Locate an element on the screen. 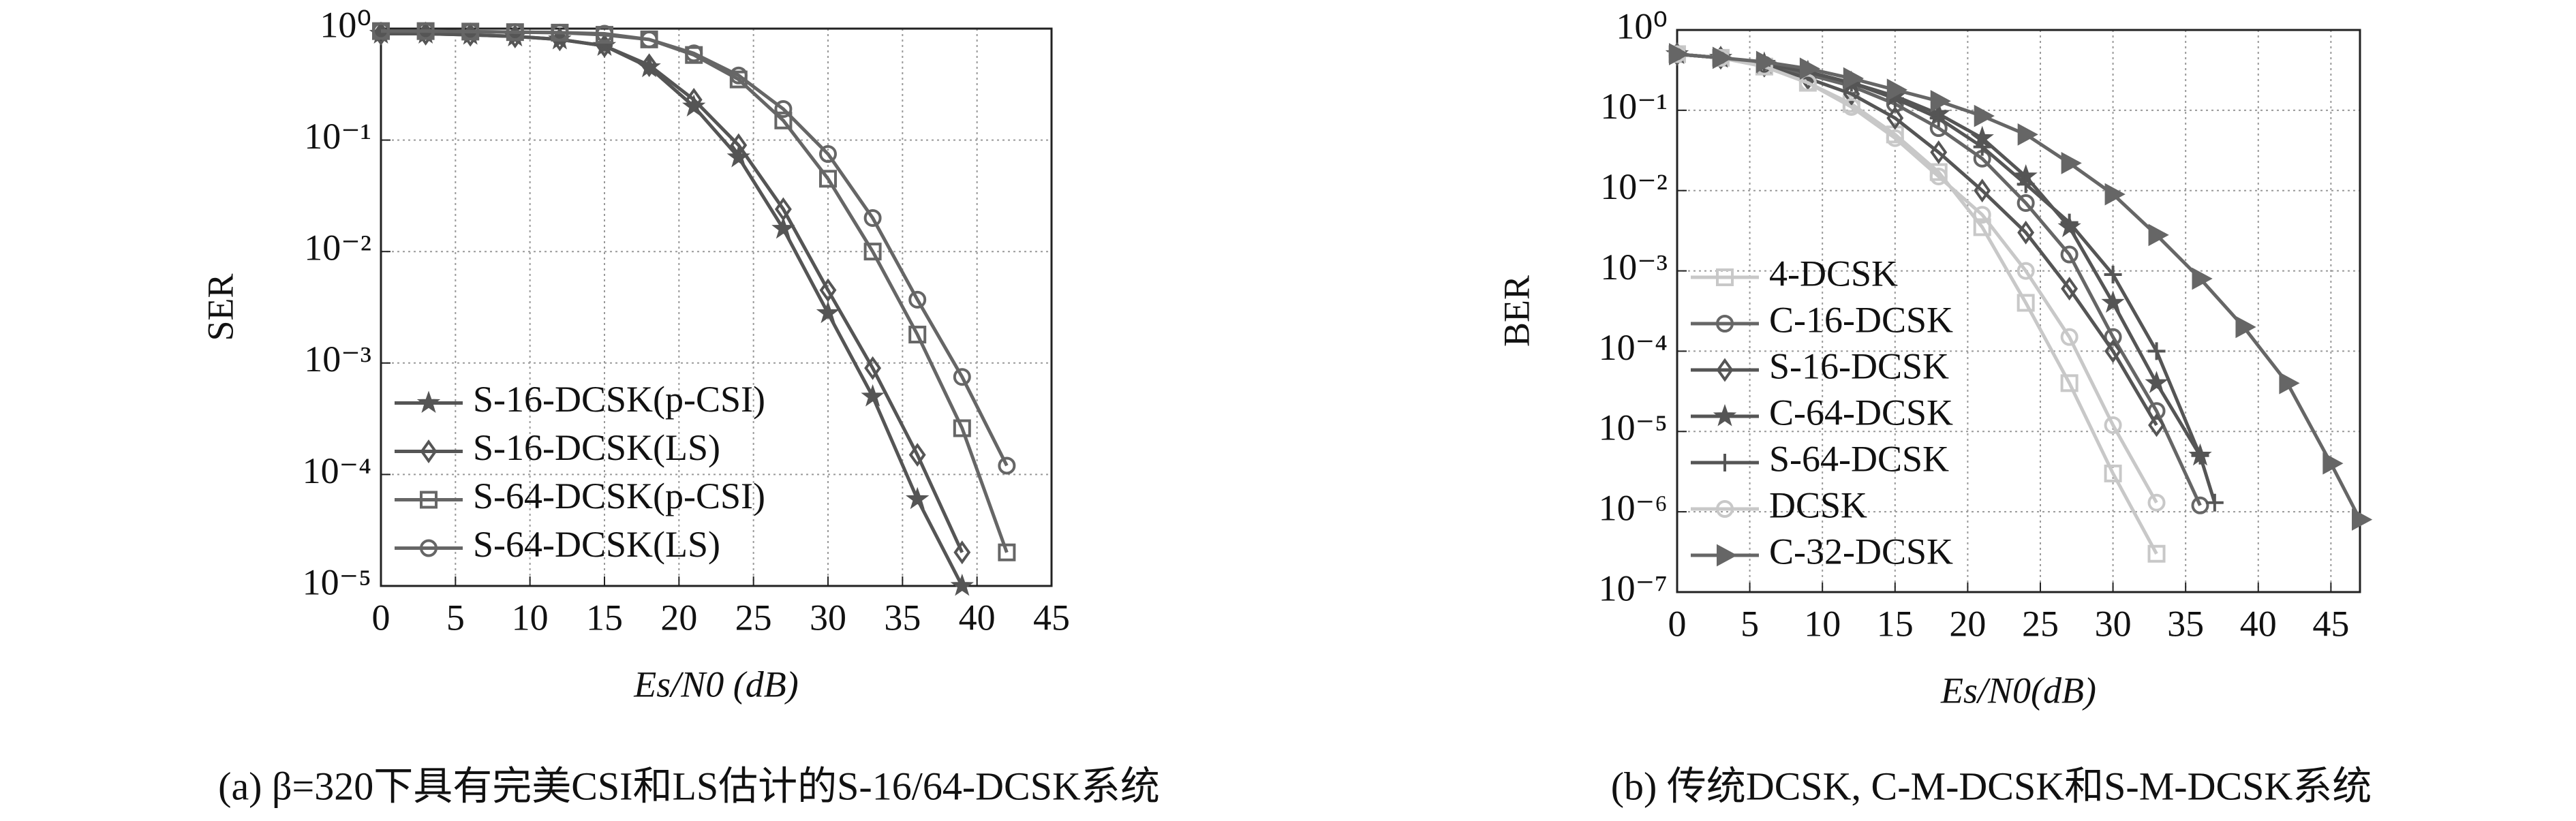 The height and width of the screenshot is (821, 2576). x-tick-label: 20 is located at coordinates (1967, 624).